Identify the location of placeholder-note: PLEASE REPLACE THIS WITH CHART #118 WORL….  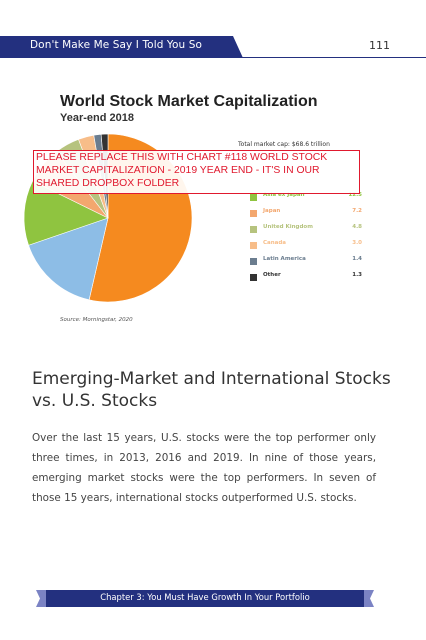
(196, 172).